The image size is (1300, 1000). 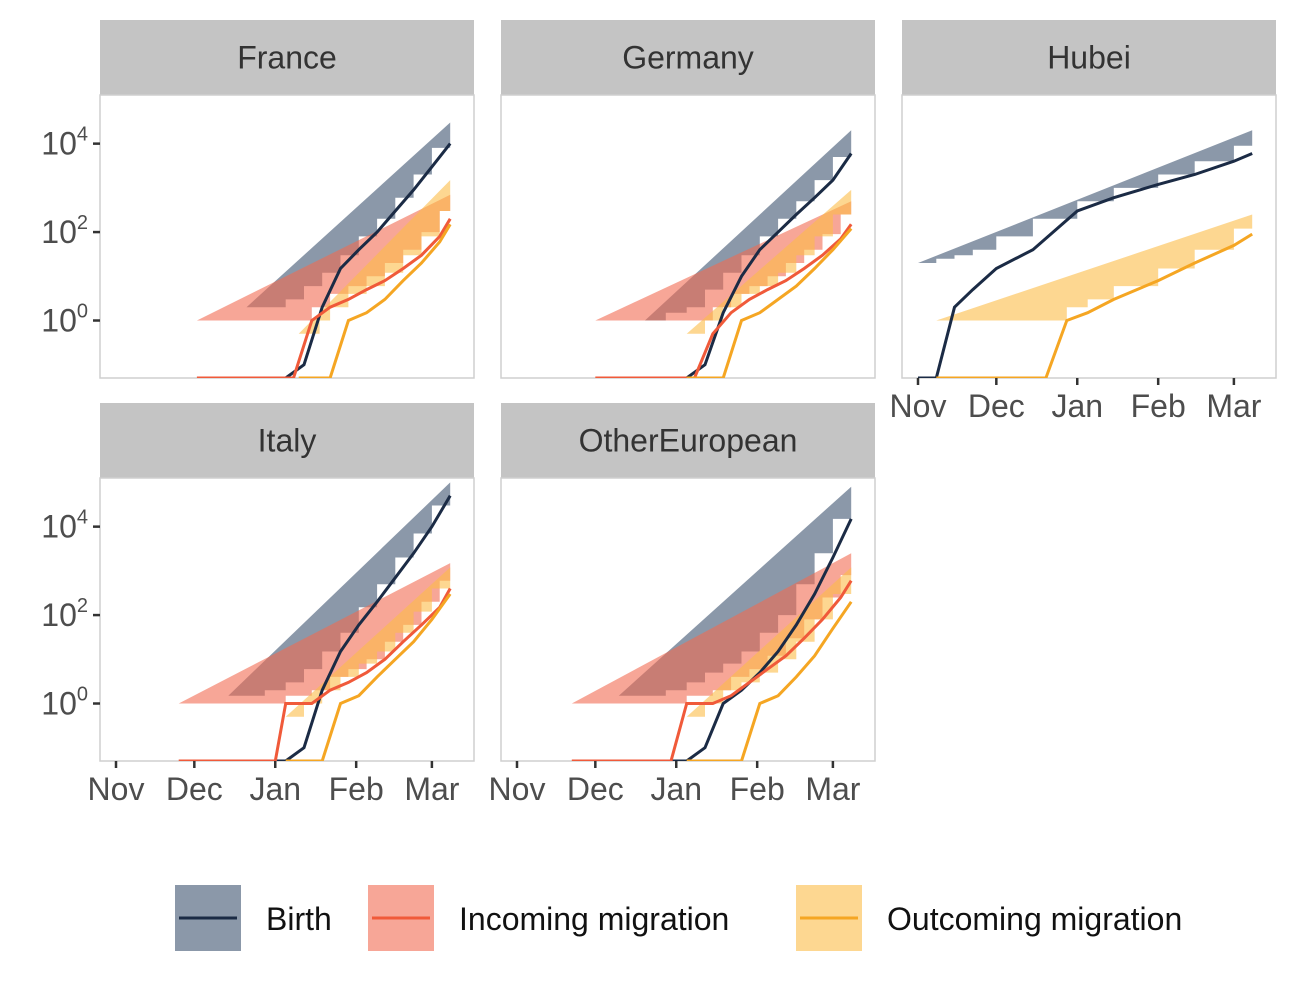 I want to click on panel-strip-italy, so click(x=287, y=440).